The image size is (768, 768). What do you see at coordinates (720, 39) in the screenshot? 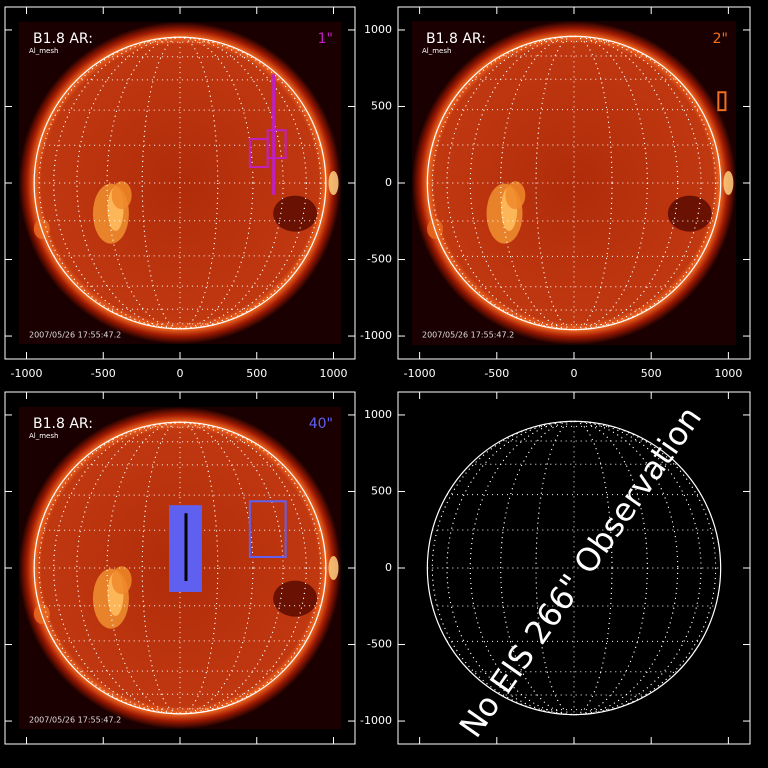
I see `slit-label: 2"` at bounding box center [720, 39].